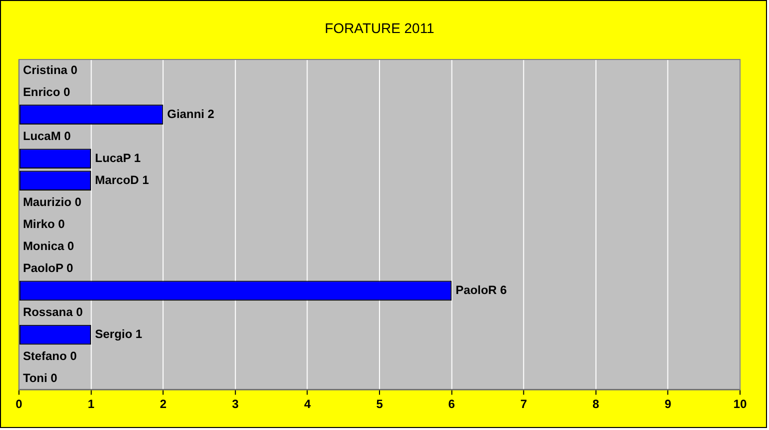 The width and height of the screenshot is (769, 430). Describe the element at coordinates (43, 223) in the screenshot. I see `category-label: Mirko 0` at that location.